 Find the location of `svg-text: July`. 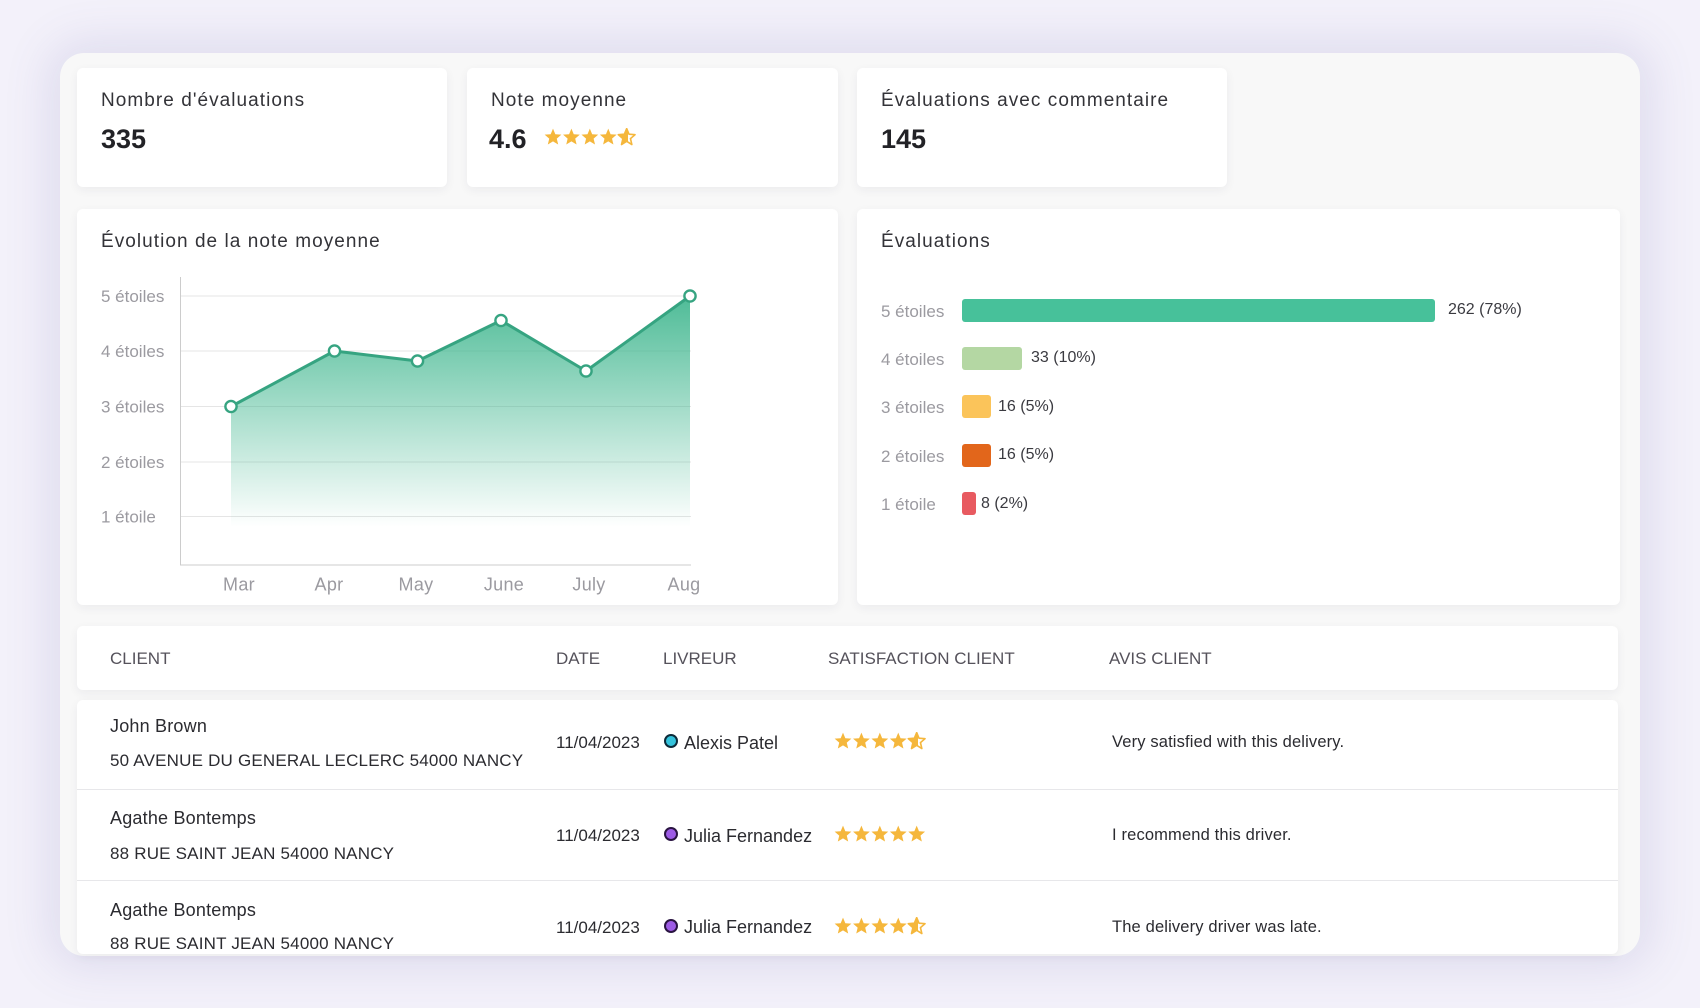

svg-text: July is located at coordinates (588, 585).